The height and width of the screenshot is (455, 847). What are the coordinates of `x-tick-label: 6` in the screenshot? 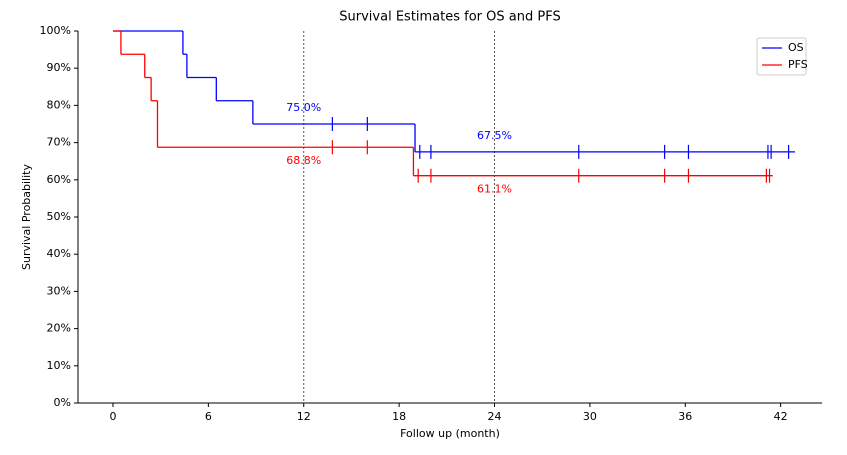 It's located at (208, 416).